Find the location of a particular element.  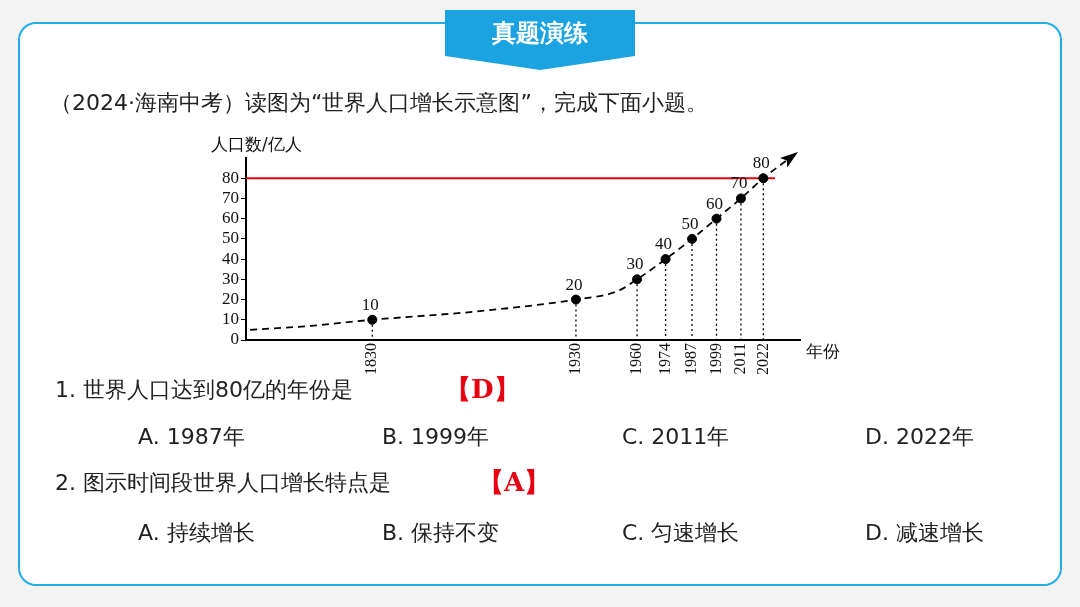

x-tick-label: 1987 is located at coordinates (691, 359).